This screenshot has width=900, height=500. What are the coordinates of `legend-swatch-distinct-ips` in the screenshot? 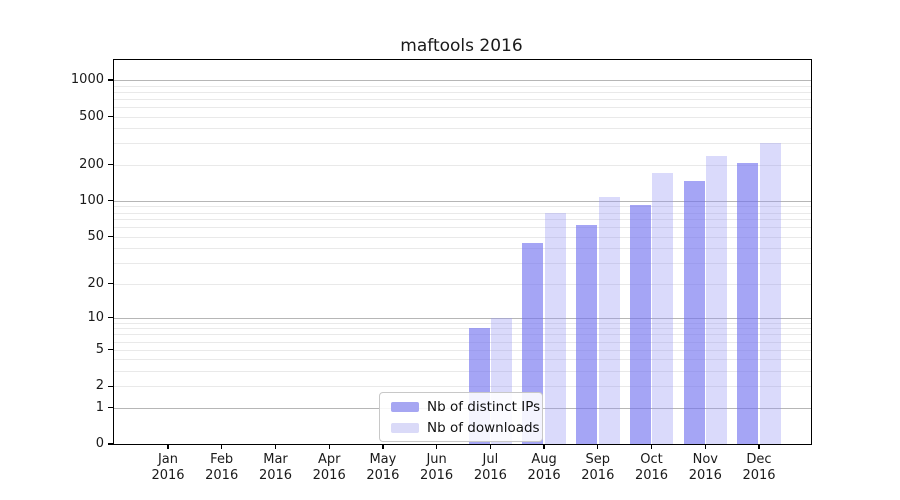 It's located at (405, 406).